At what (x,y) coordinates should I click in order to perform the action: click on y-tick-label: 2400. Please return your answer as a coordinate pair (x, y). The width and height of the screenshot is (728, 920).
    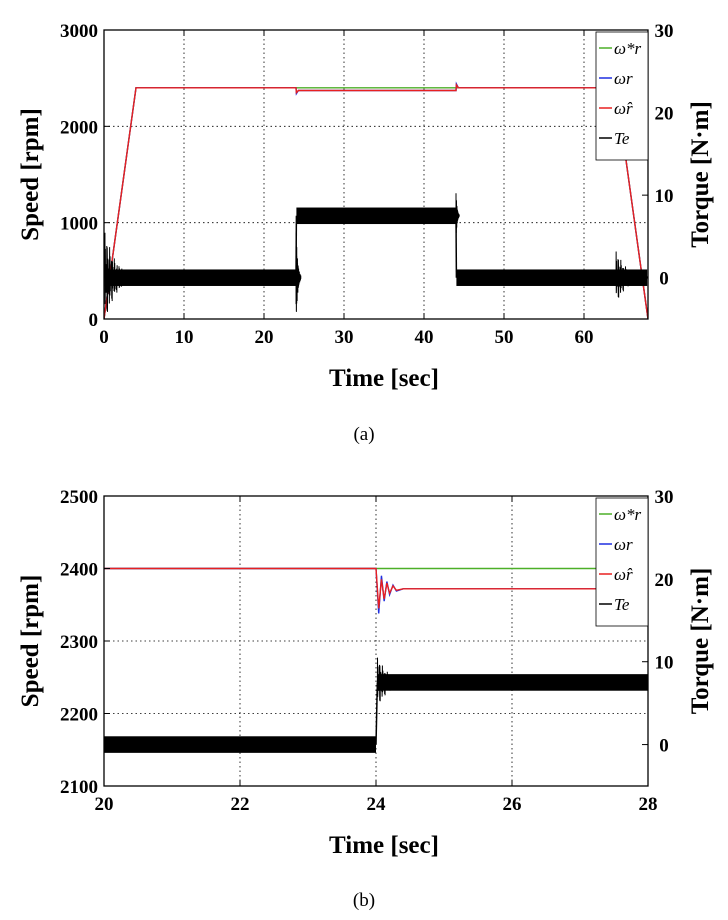
    Looking at the image, I should click on (79, 570).